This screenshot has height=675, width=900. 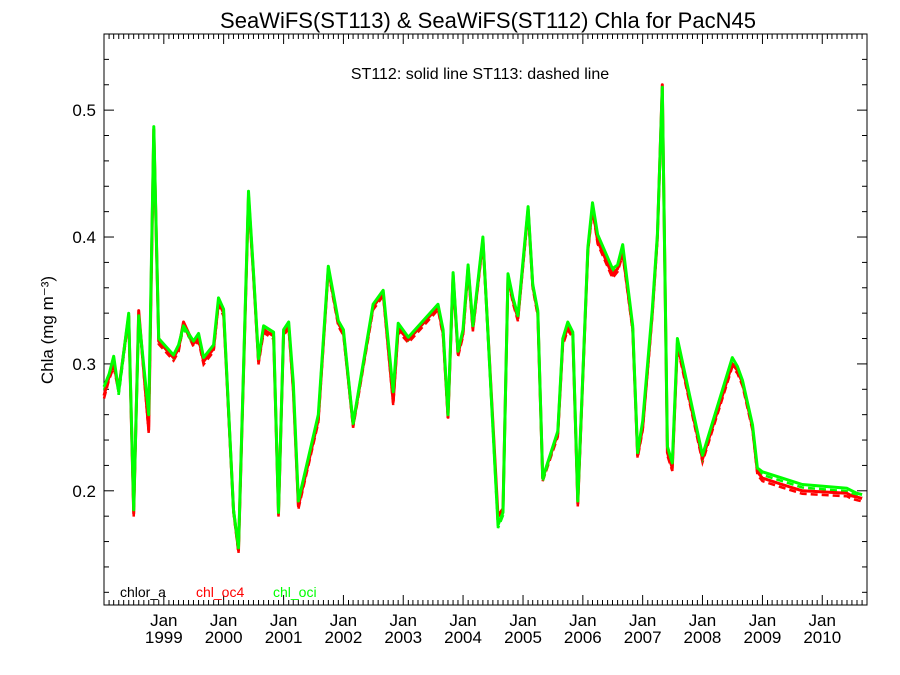 I want to click on x-tick-label-year: 2010, so click(x=822, y=637).